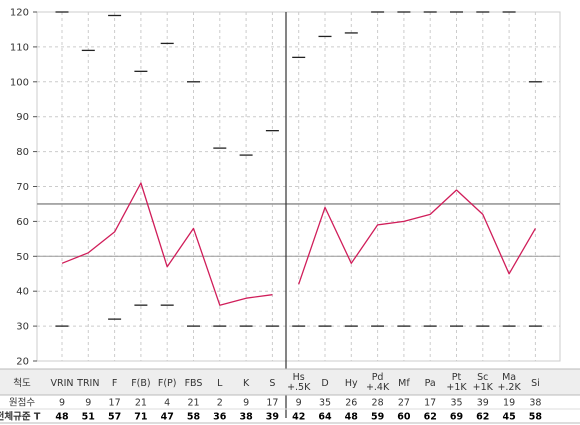 The image size is (580, 425). Describe the element at coordinates (508, 417) in the screenshot. I see `t-score-cell: 45` at that location.